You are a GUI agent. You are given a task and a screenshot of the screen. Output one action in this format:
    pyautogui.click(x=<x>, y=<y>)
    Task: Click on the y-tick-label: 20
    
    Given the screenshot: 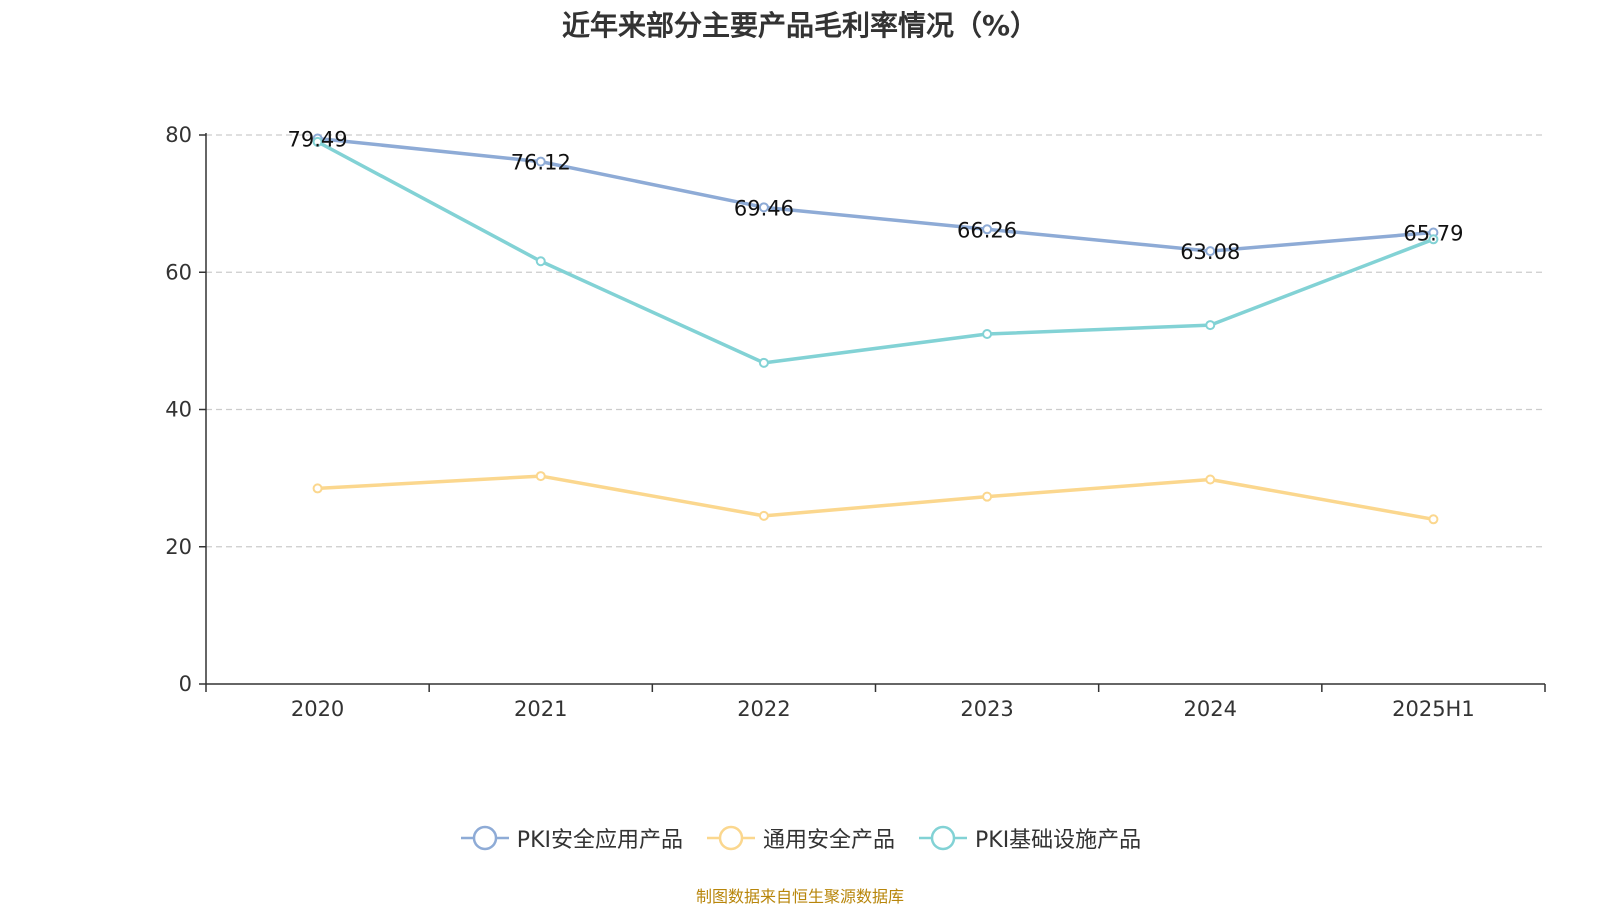 What is the action you would take?
    pyautogui.click(x=178, y=547)
    